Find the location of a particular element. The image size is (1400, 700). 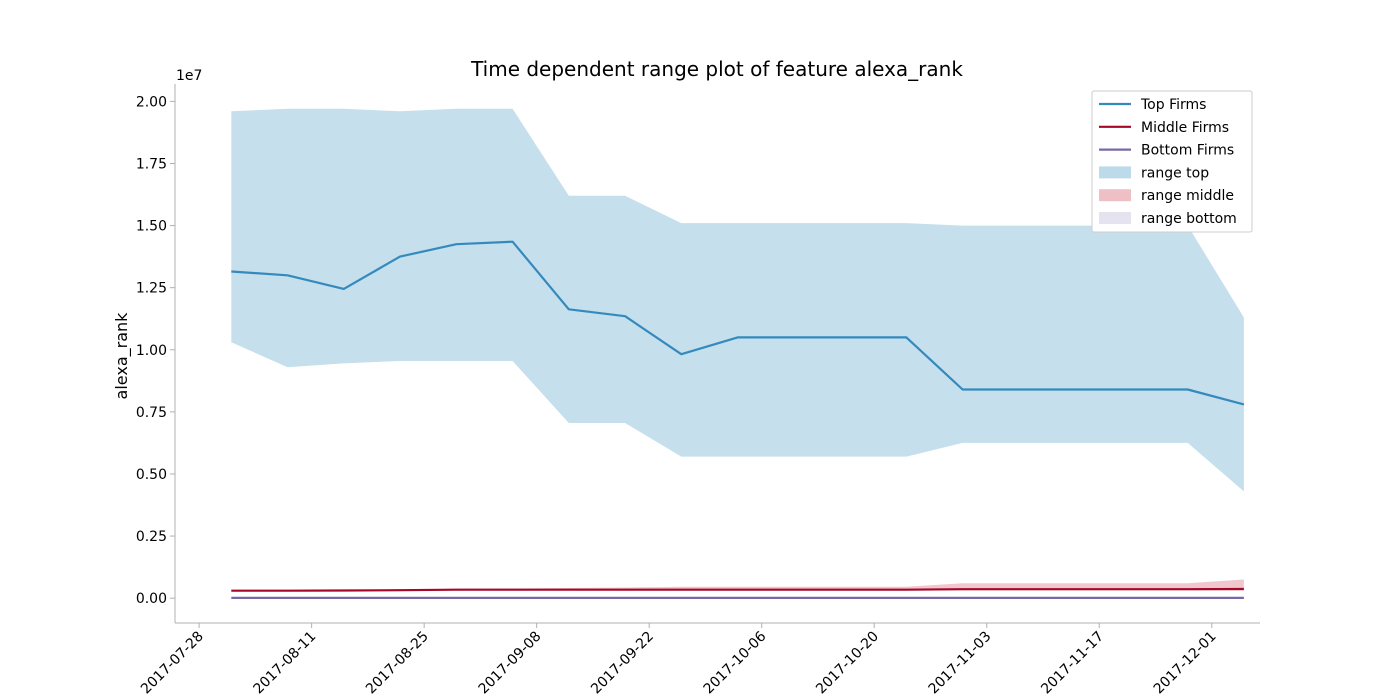

legend-label-1: Middle Firms is located at coordinates (1185, 128).